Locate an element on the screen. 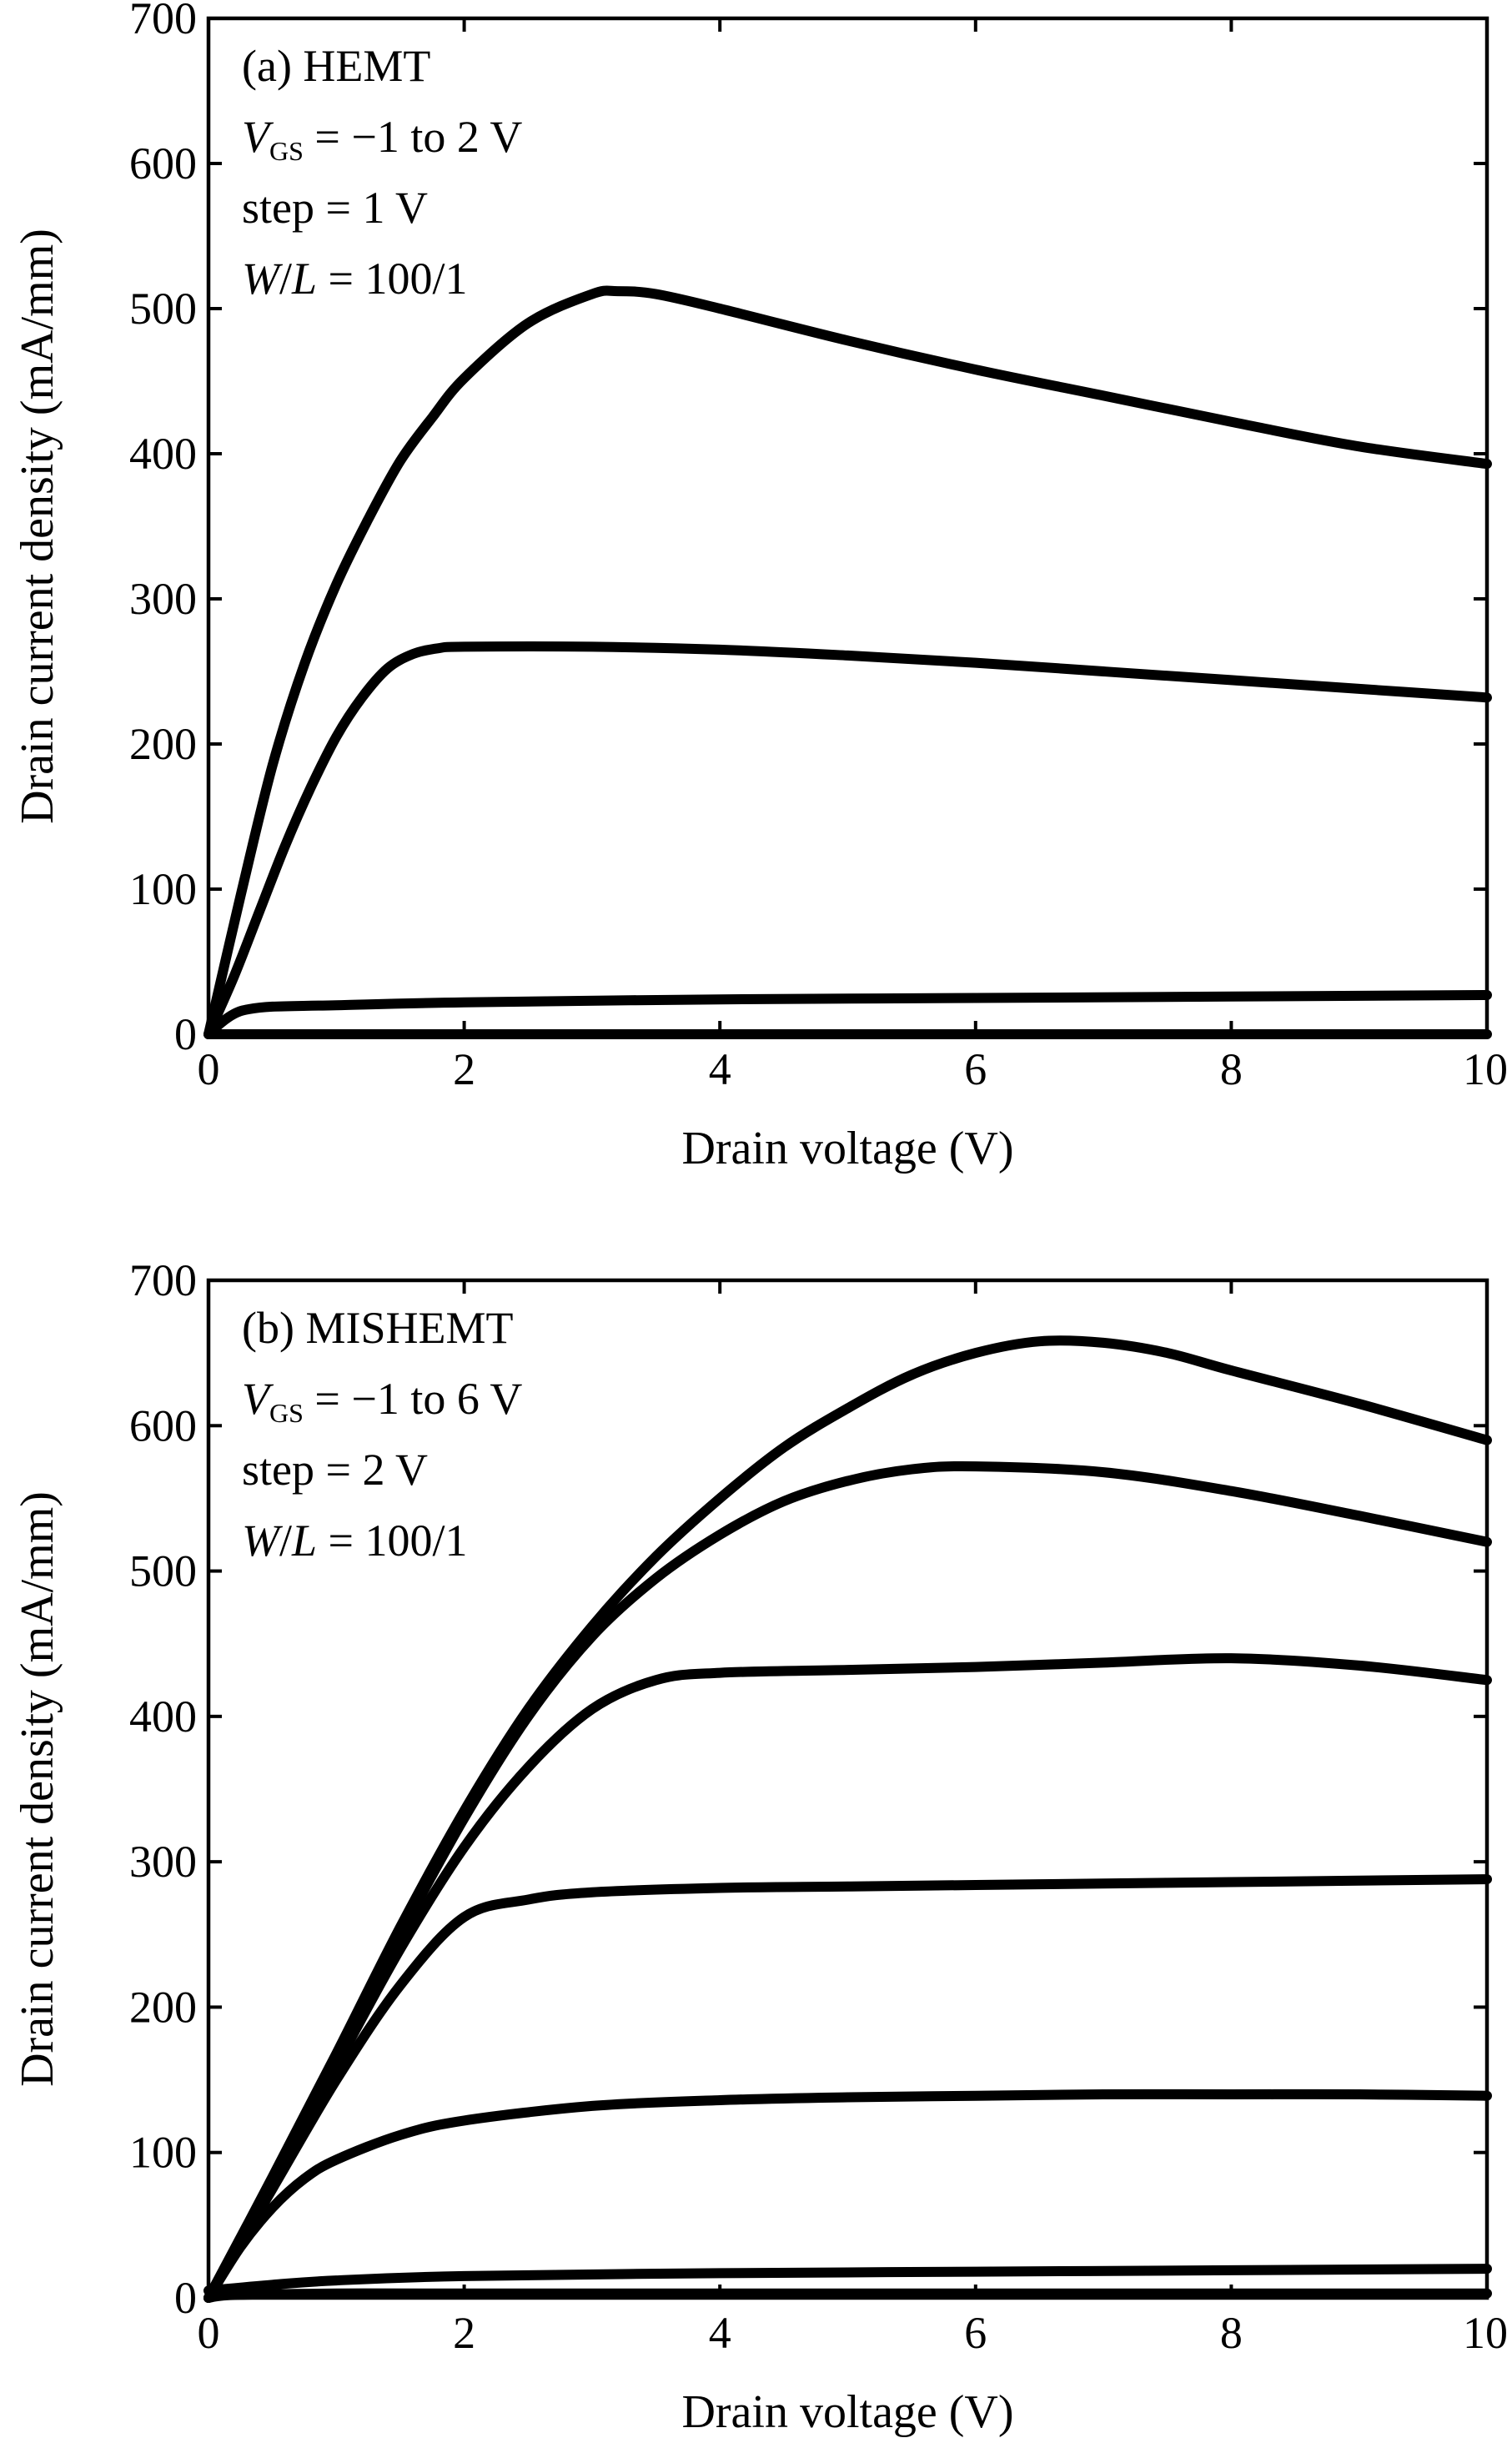 This screenshot has width=1512, height=2448. panel-b-x-tick-label: 10 is located at coordinates (1486, 2333).